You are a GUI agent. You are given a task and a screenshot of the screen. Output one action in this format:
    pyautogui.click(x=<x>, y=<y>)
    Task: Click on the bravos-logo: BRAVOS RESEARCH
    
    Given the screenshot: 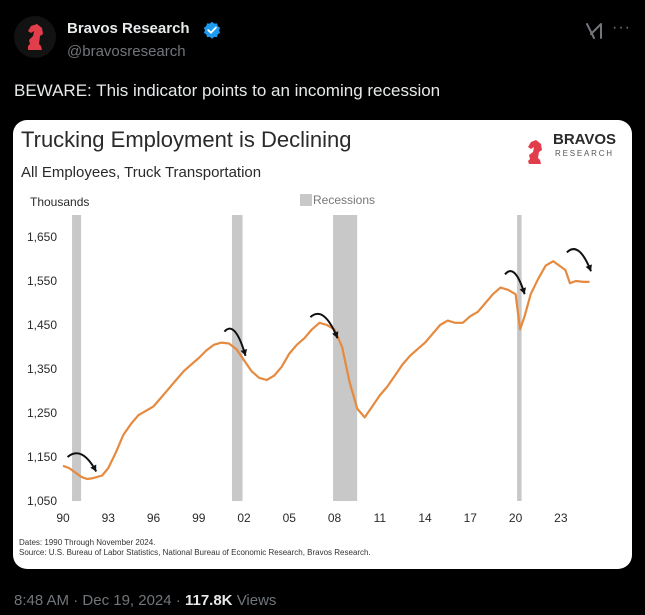 What is the action you would take?
    pyautogui.click(x=572, y=147)
    